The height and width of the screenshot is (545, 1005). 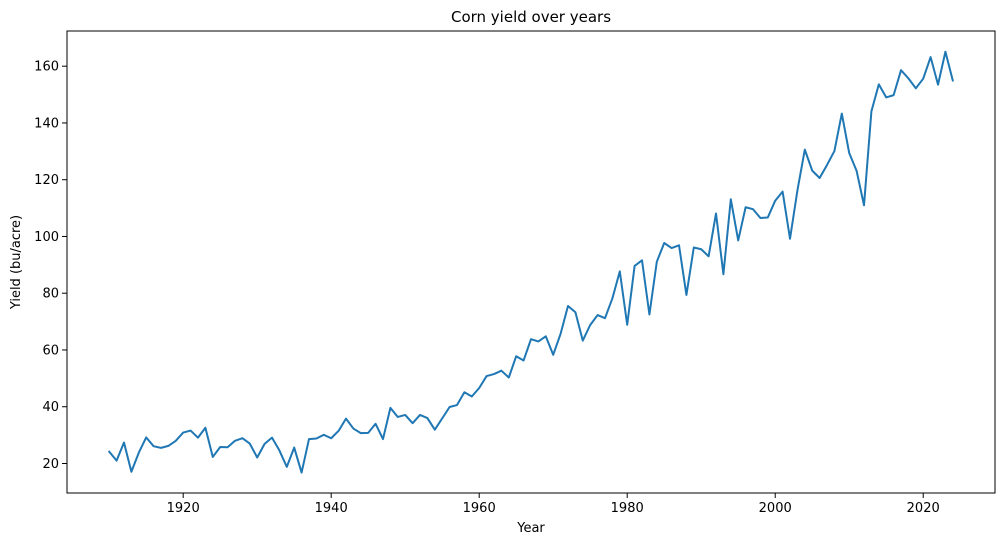 I want to click on y-tick-label: 140, so click(x=46, y=123).